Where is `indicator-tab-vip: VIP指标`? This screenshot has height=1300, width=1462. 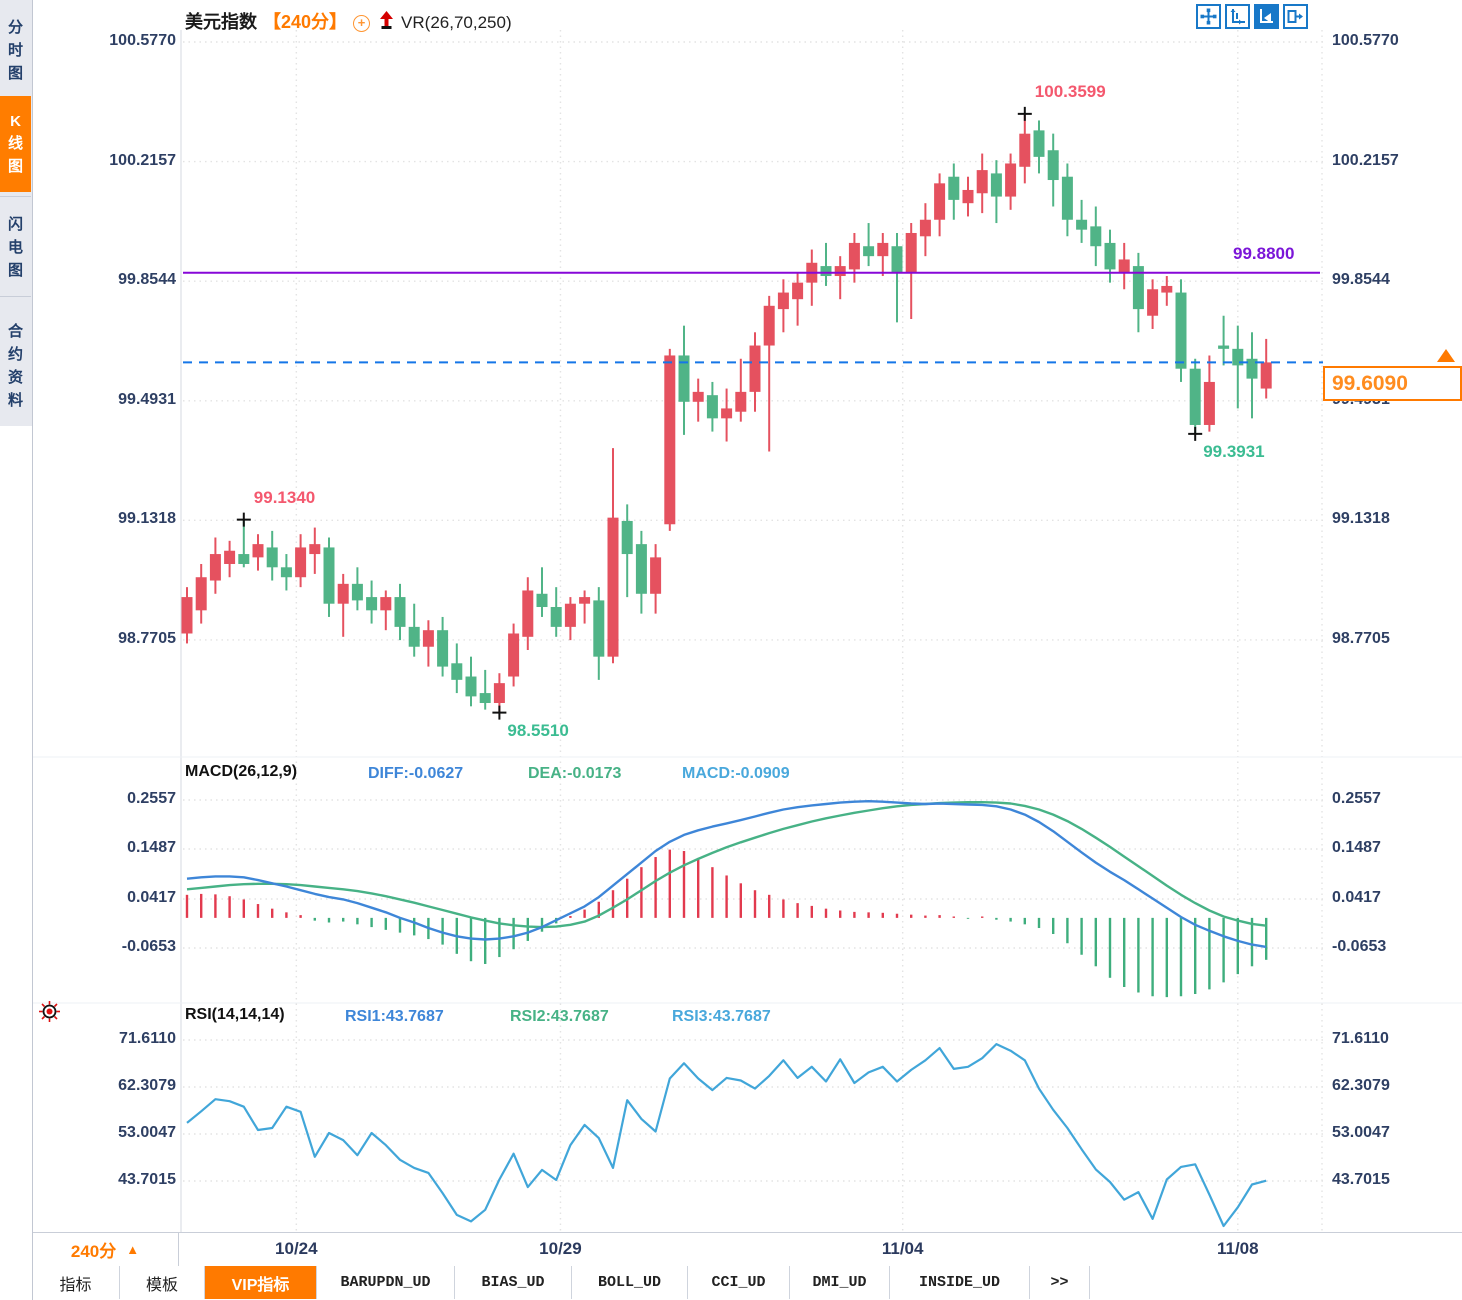 indicator-tab-vip: VIP指标 is located at coordinates (261, 1282).